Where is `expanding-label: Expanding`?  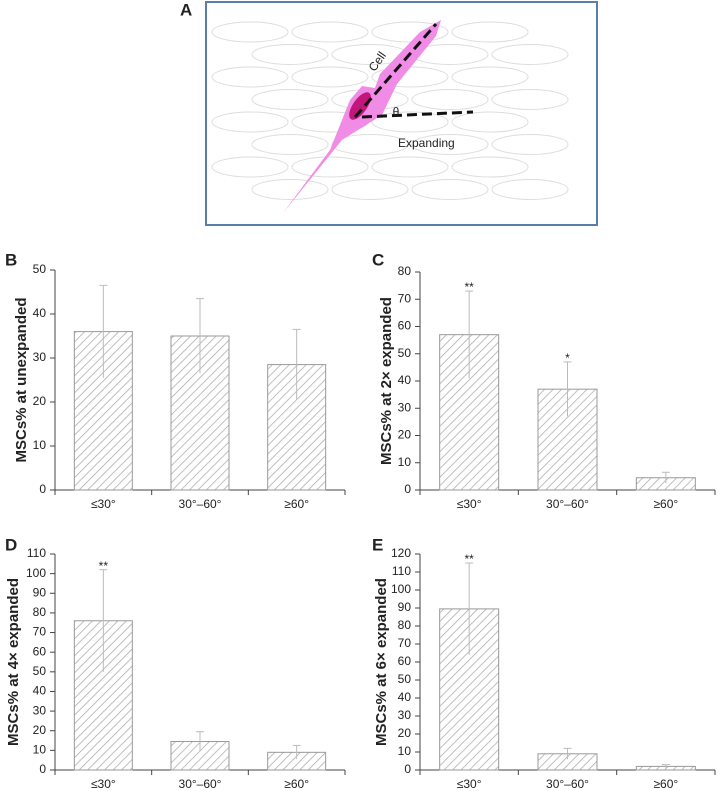 expanding-label: Expanding is located at coordinates (426, 143).